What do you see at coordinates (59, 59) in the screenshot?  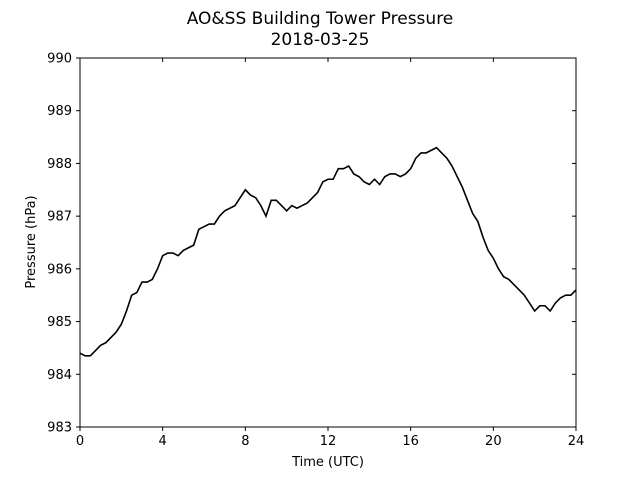 I see `y-tick-label: 990` at bounding box center [59, 59].